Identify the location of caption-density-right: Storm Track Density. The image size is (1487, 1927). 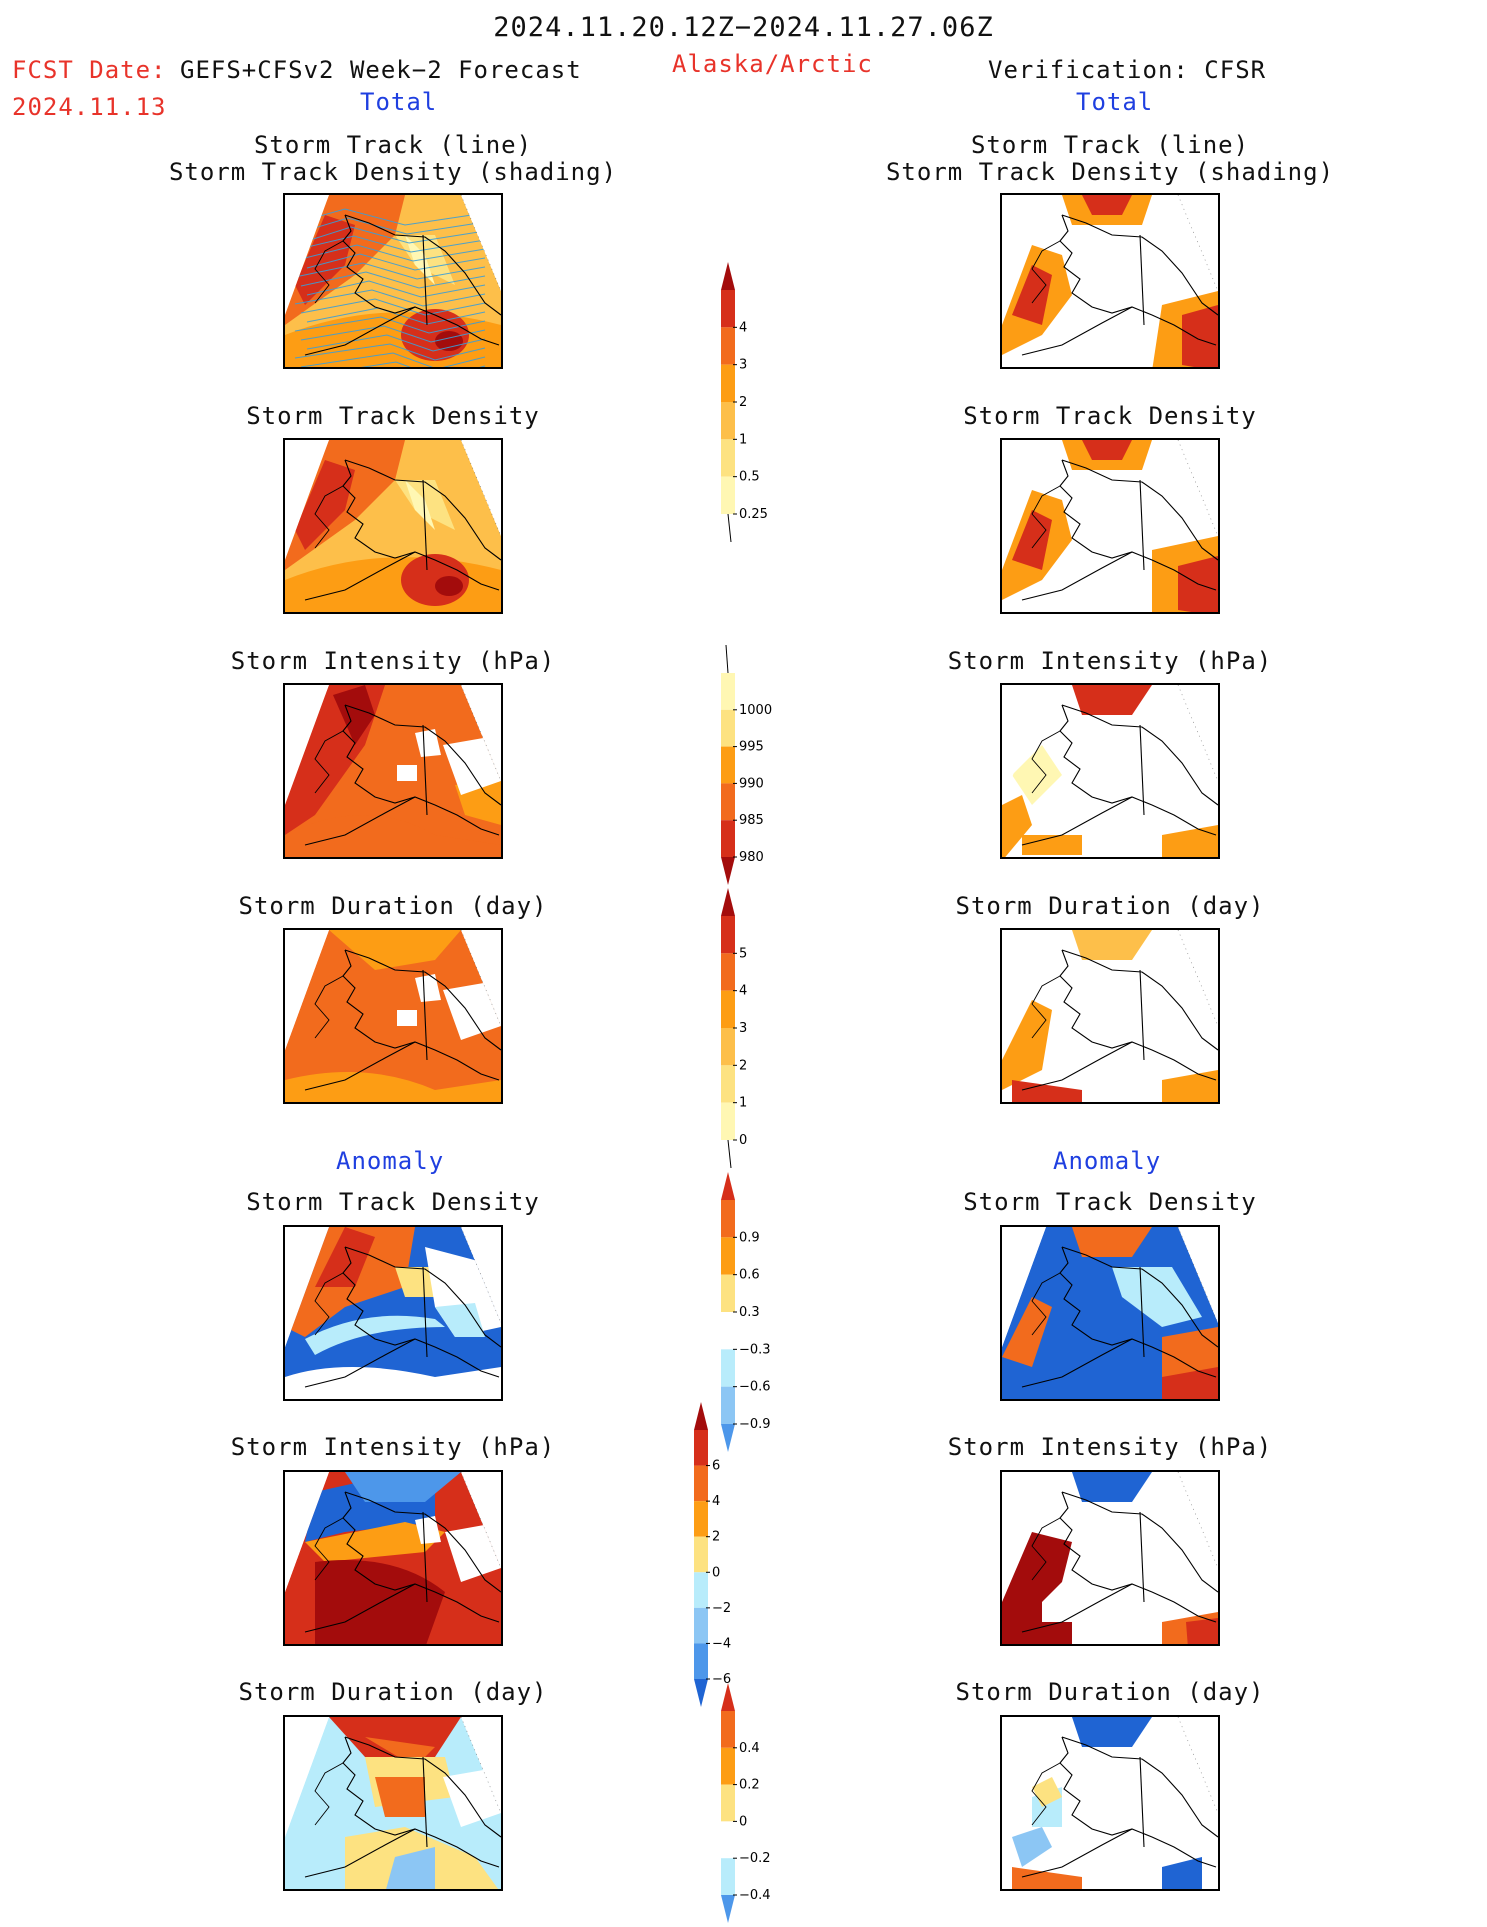
(1110, 416).